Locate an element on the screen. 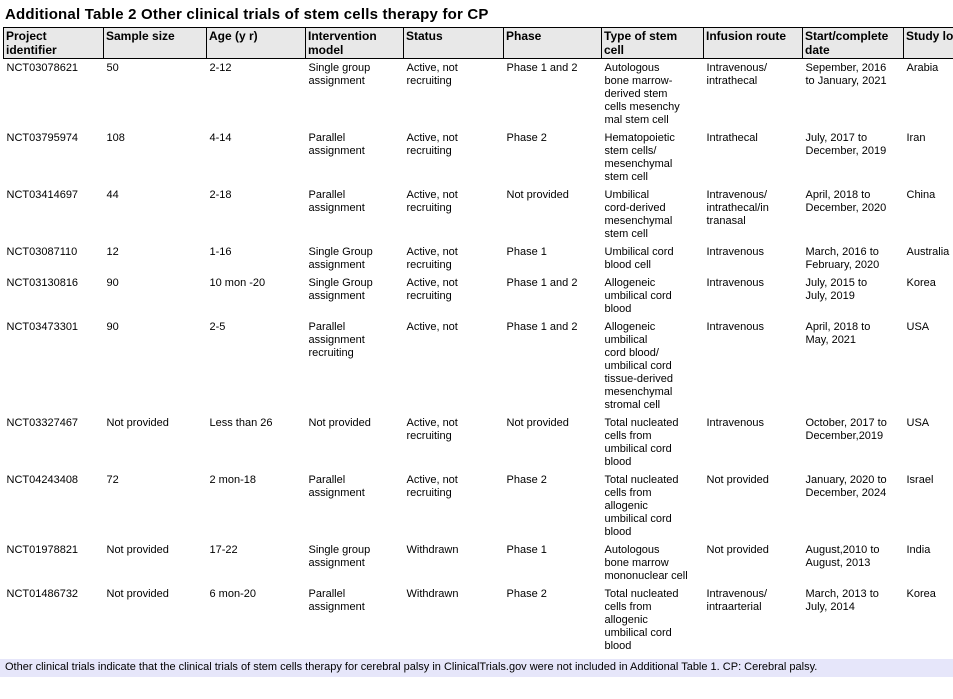  cell: NCT01978821 is located at coordinates (54, 563).